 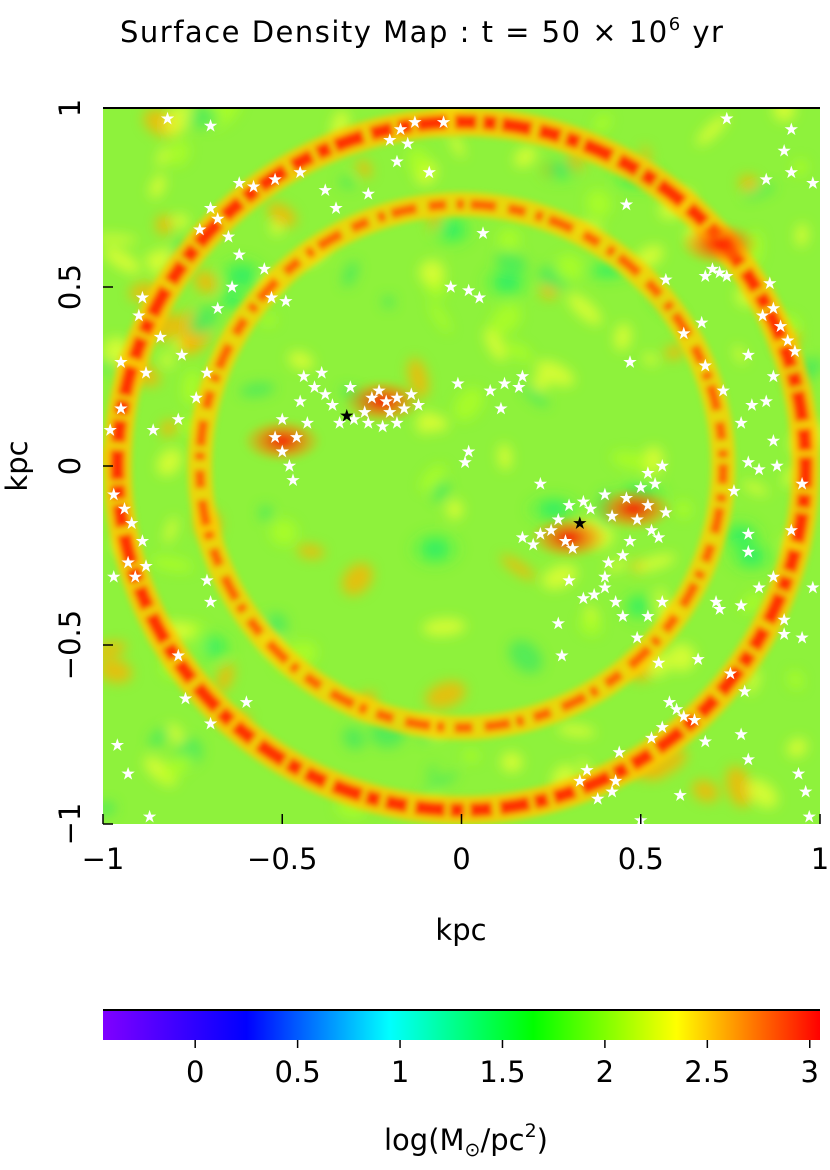 What do you see at coordinates (461, 859) in the screenshot?
I see `x-tick-label: 0` at bounding box center [461, 859].